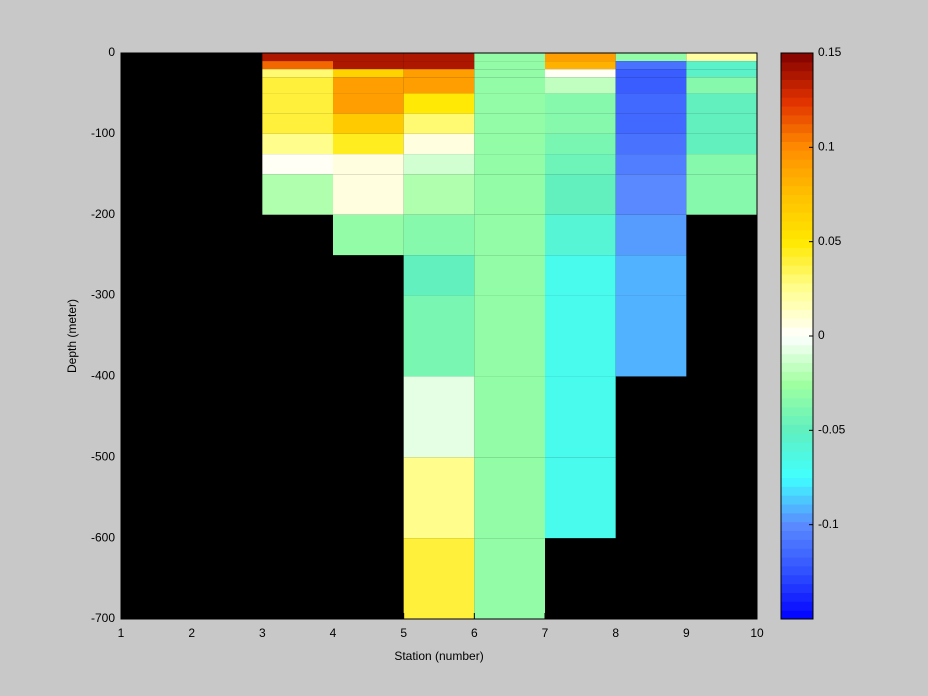  What do you see at coordinates (111, 52) in the screenshot?
I see `y-tick-label: 0` at bounding box center [111, 52].